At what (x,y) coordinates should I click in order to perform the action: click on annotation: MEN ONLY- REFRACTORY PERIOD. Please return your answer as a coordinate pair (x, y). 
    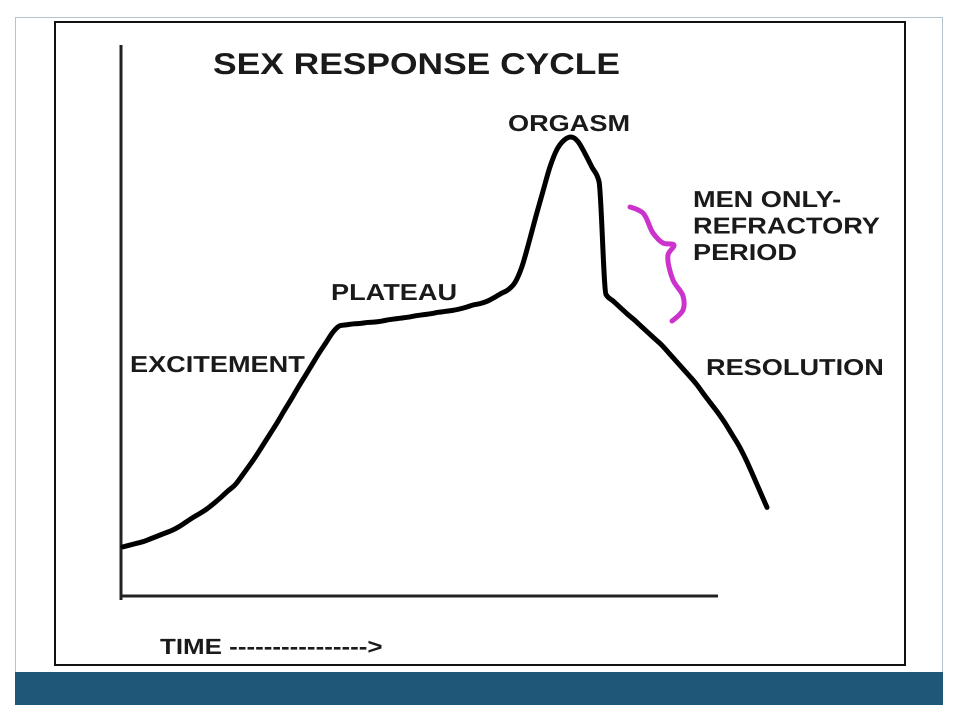
    Looking at the image, I should click on (786, 226).